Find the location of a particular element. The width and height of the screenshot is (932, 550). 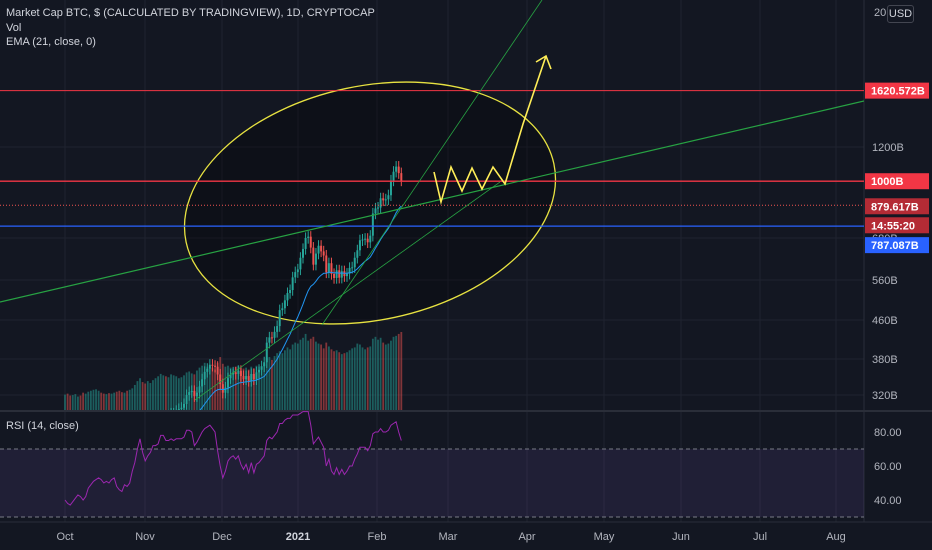

rsi-axis-label: 60.00 is located at coordinates (888, 467).